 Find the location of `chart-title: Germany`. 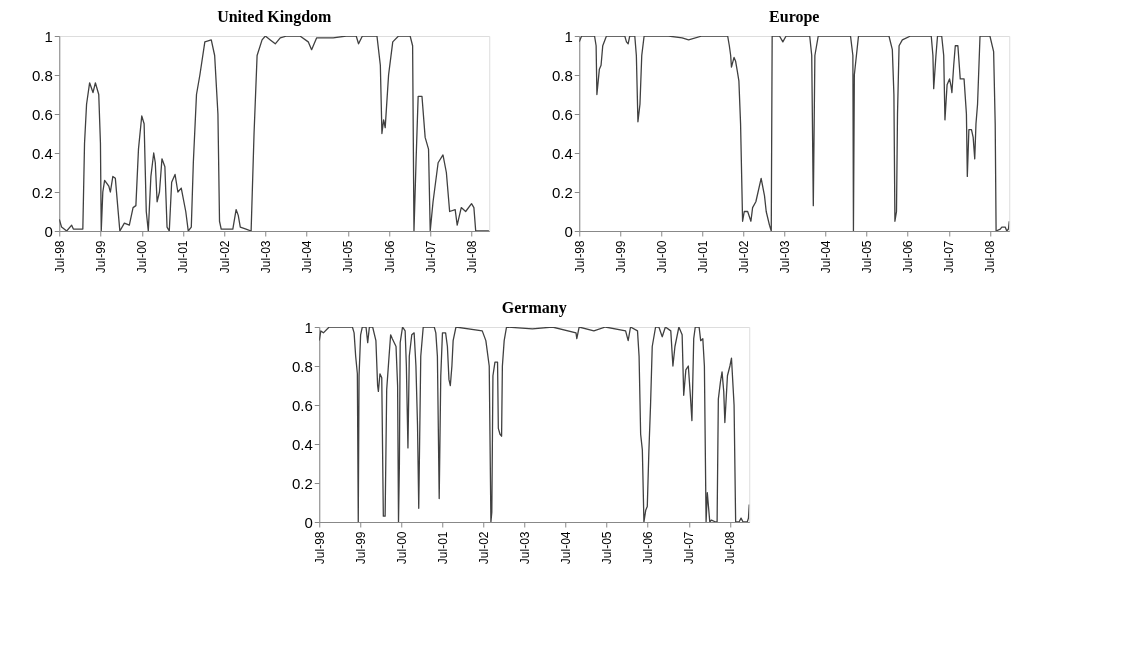

chart-title: Germany is located at coordinates (534, 308).